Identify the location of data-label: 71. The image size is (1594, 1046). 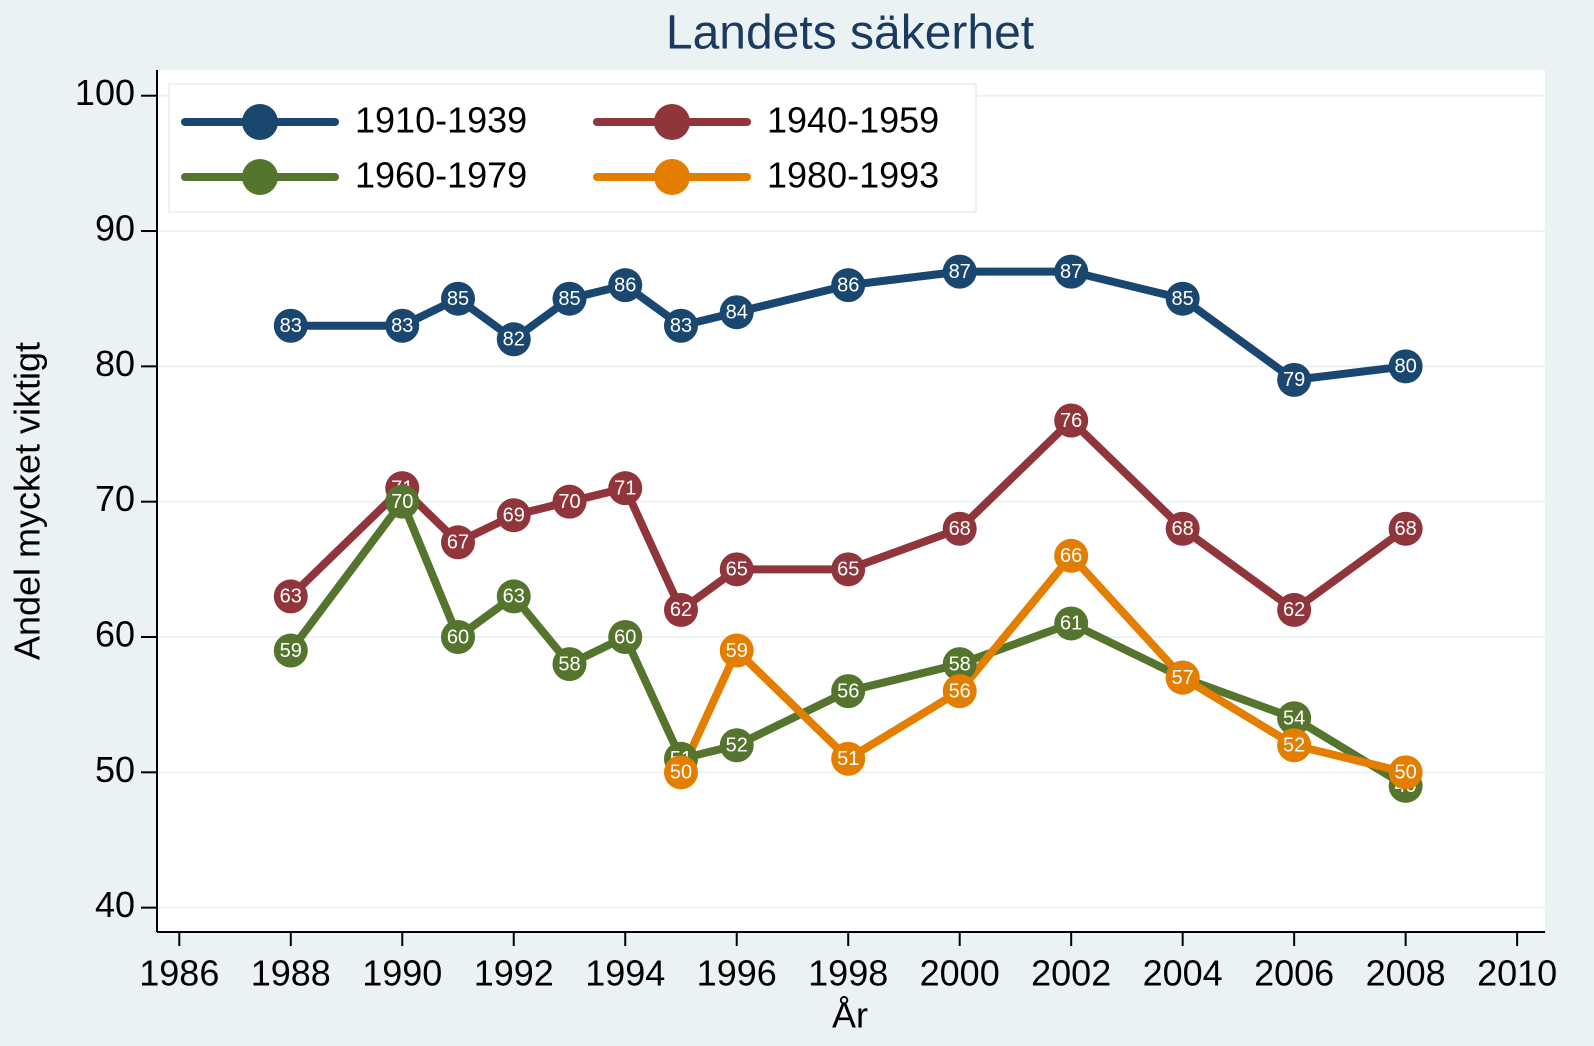
(625, 488).